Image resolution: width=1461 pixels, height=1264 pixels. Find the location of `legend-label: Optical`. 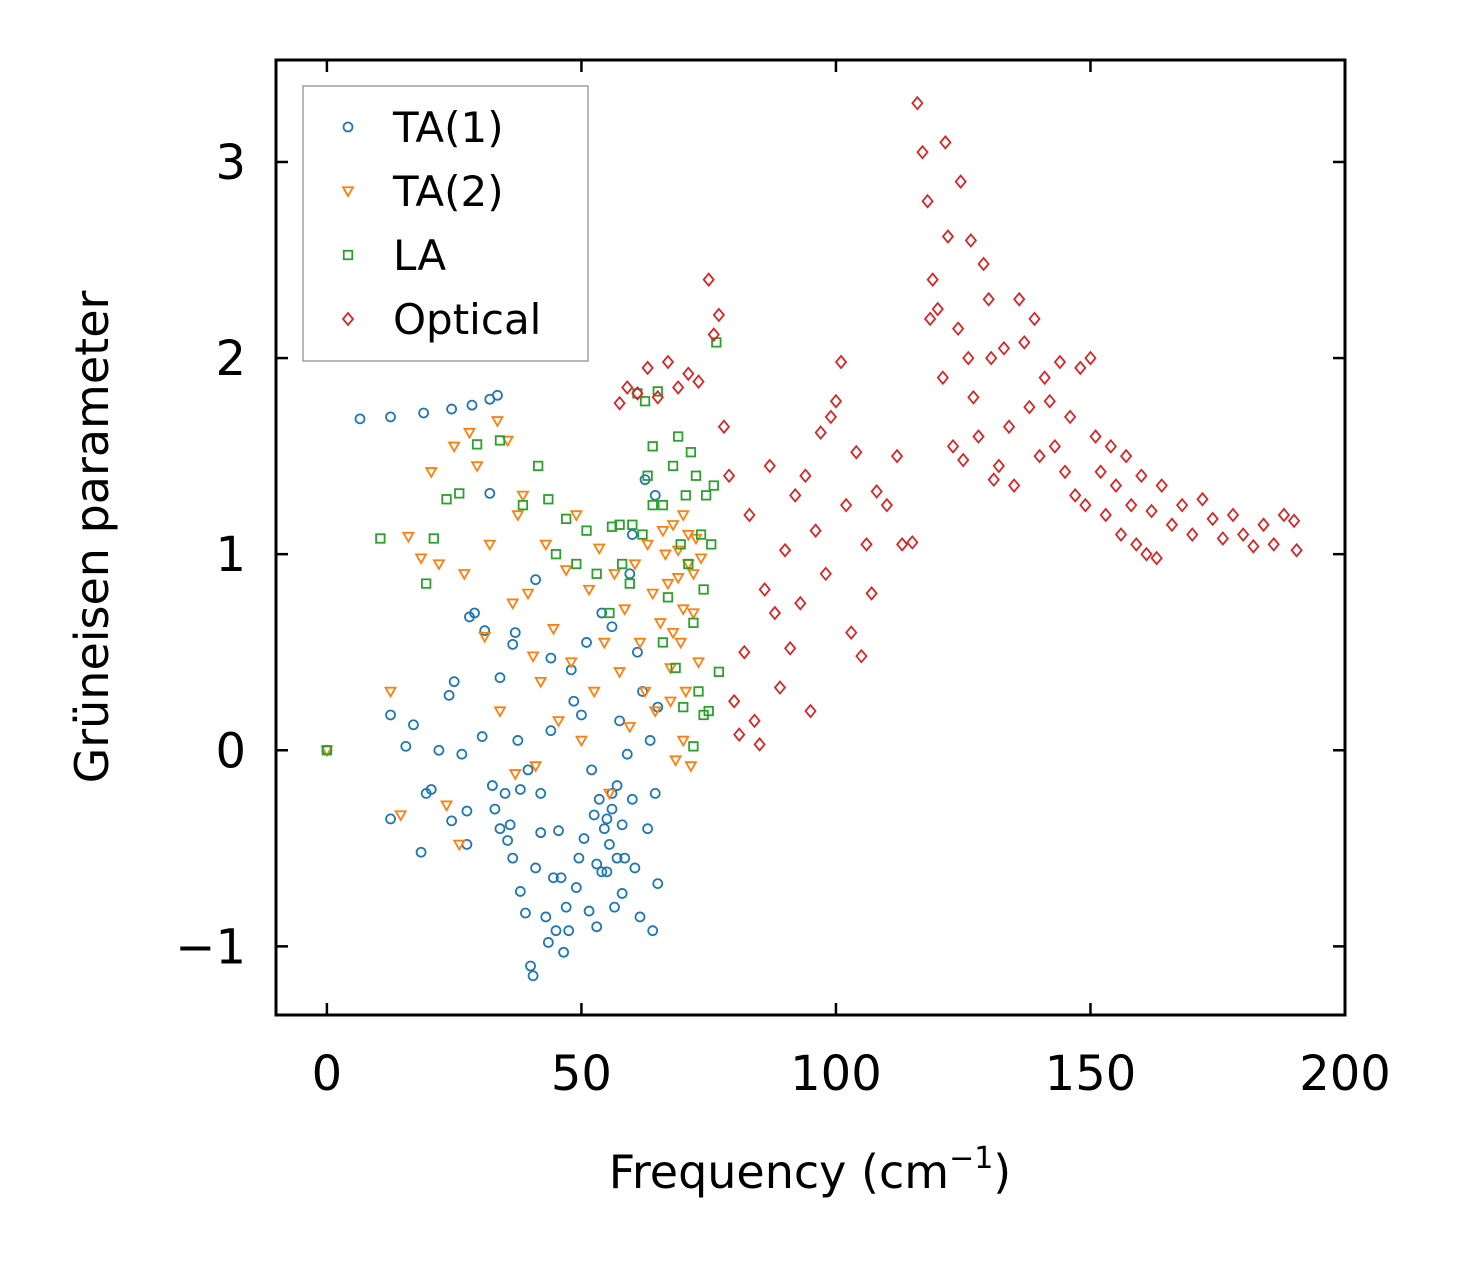

legend-label: Optical is located at coordinates (467, 319).